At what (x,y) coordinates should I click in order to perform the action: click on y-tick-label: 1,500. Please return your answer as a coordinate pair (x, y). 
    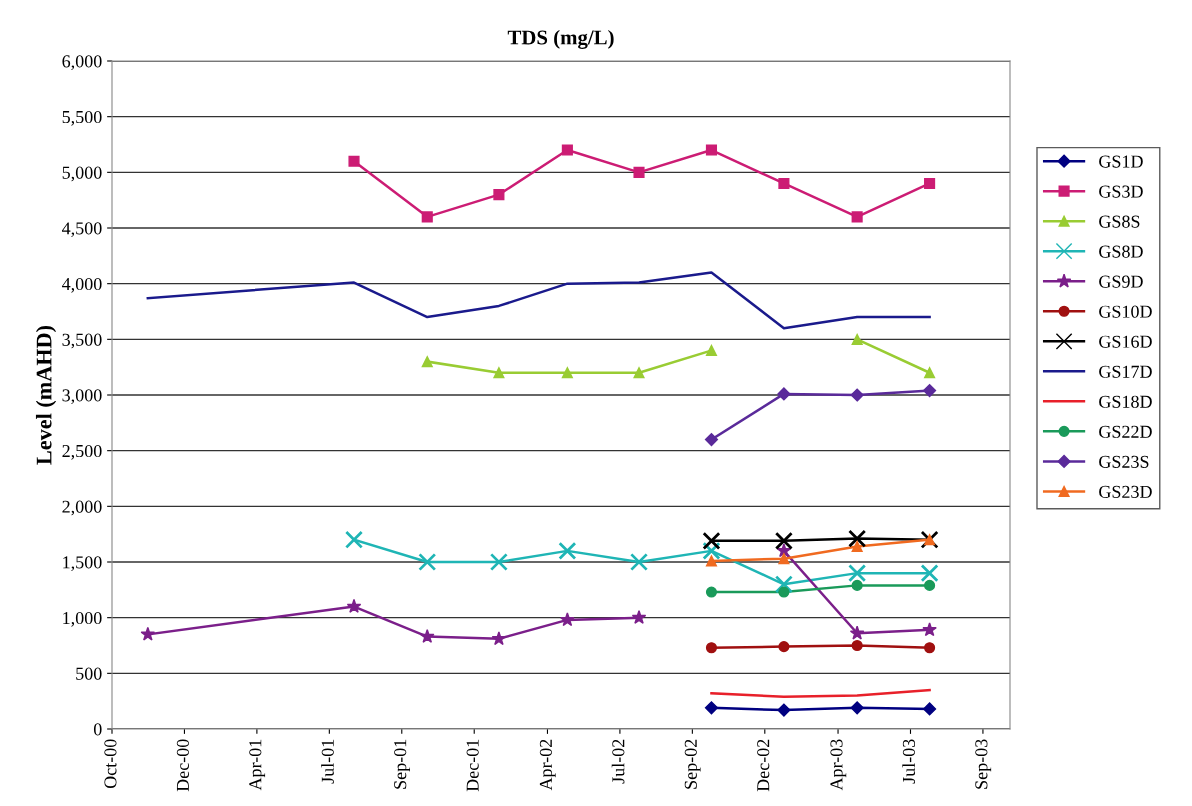
    Looking at the image, I should click on (82, 564).